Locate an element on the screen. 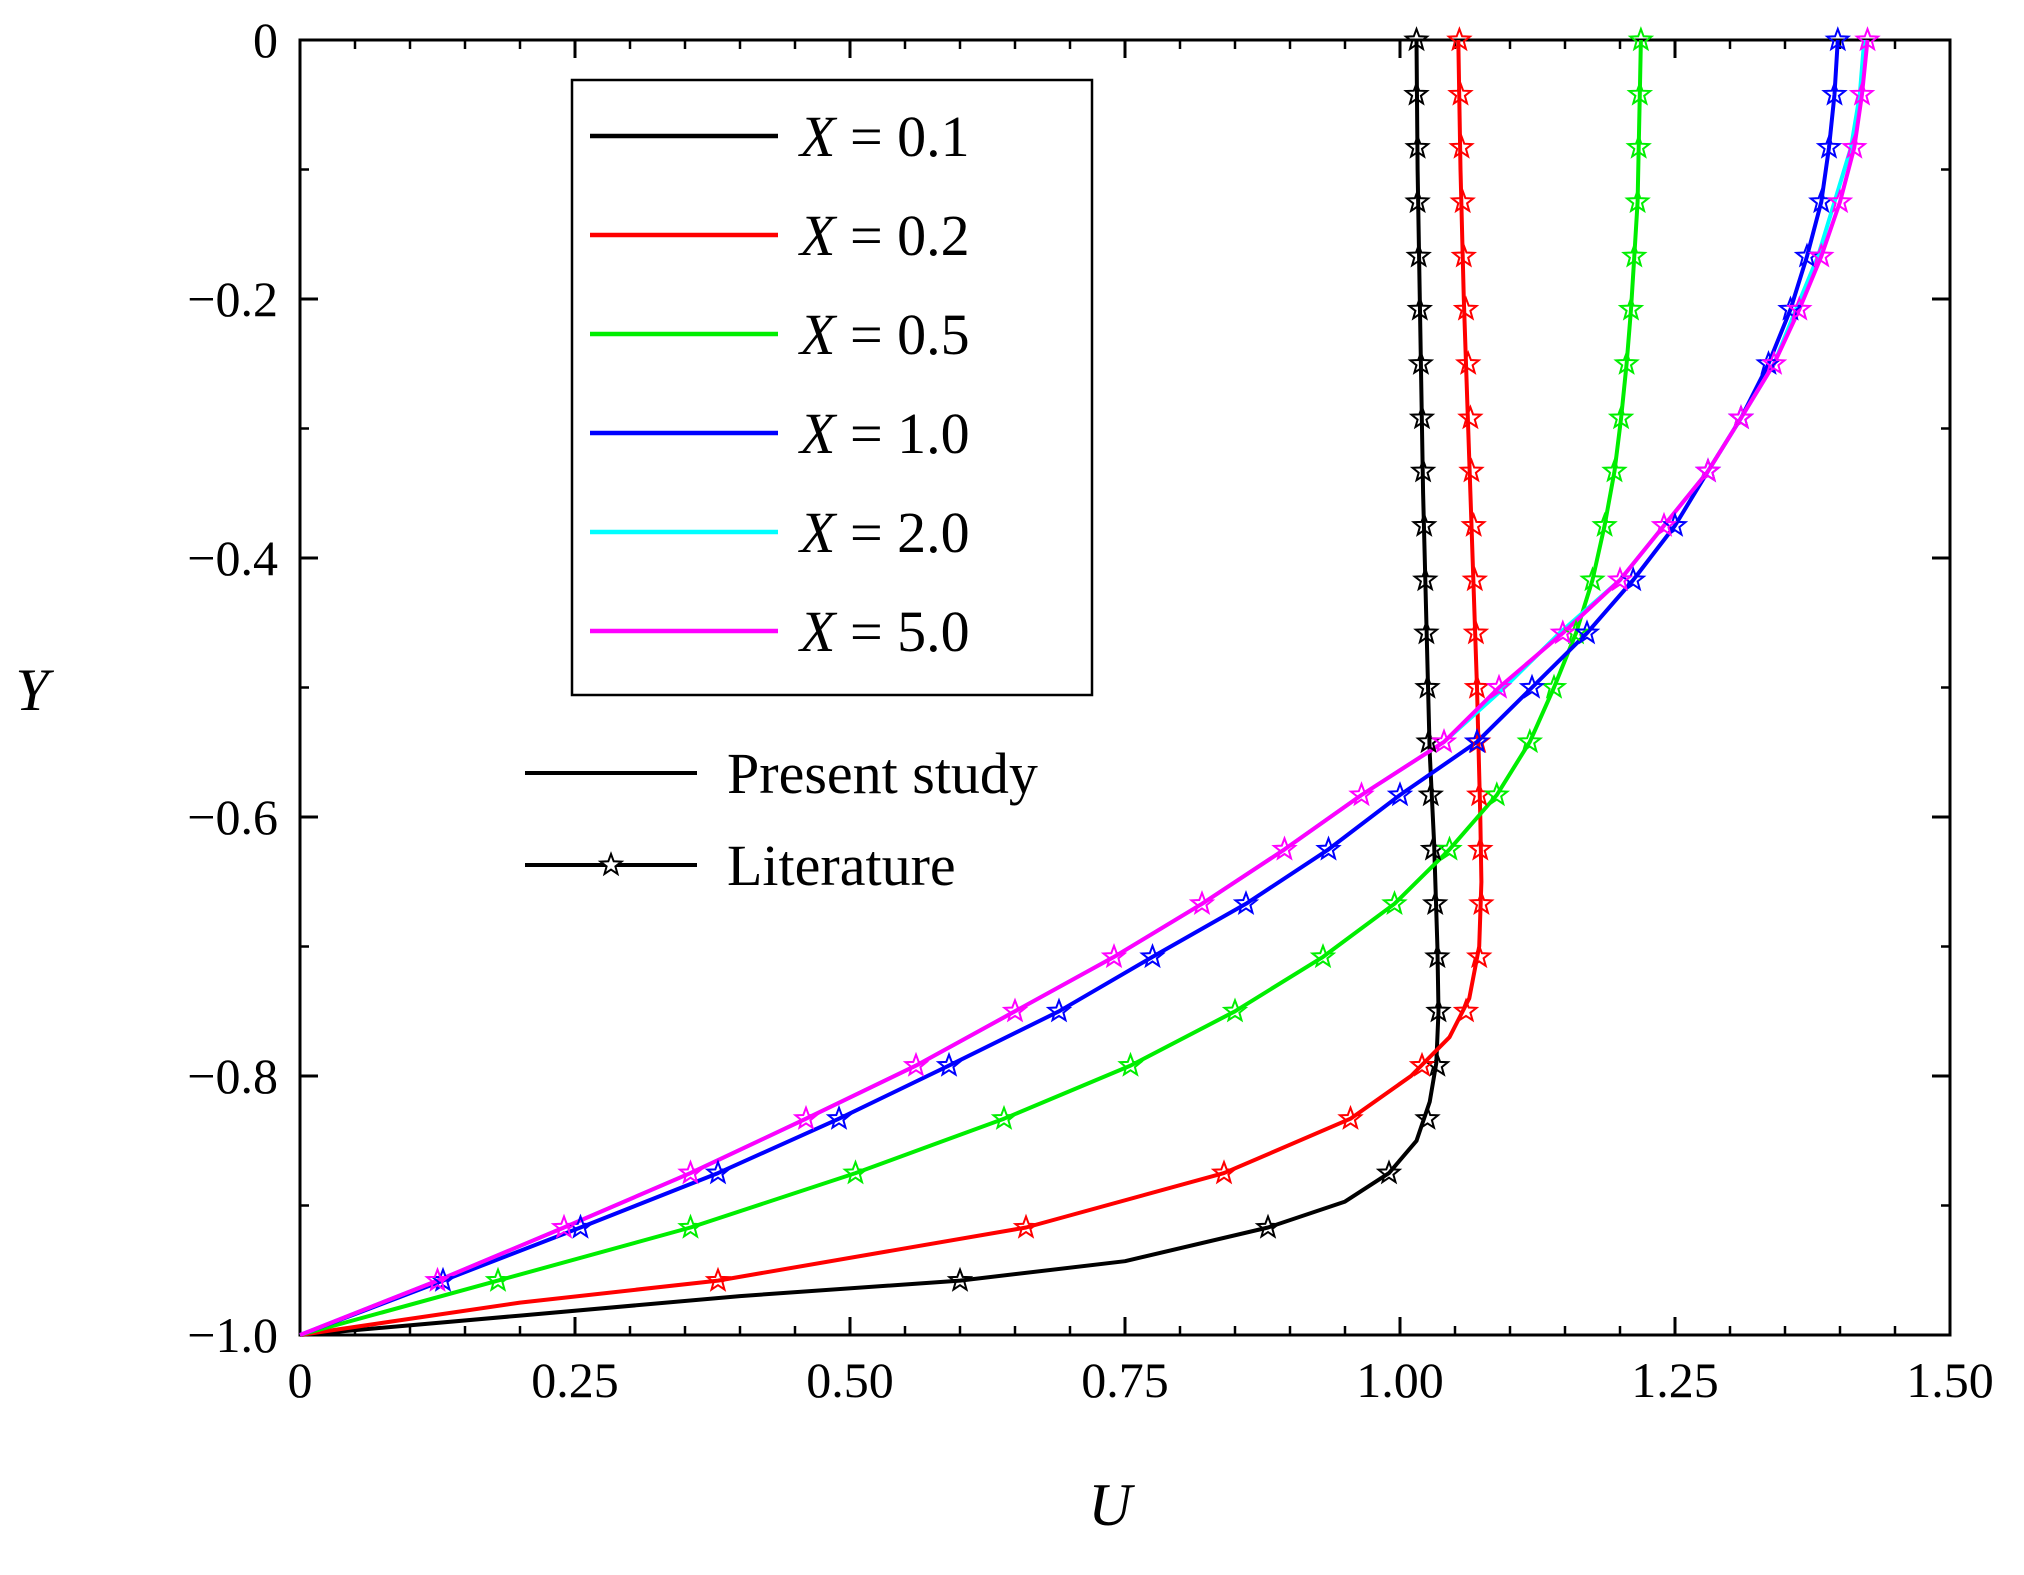 The image size is (2024, 1575). y-axis-title: Y is located at coordinates (34, 690).